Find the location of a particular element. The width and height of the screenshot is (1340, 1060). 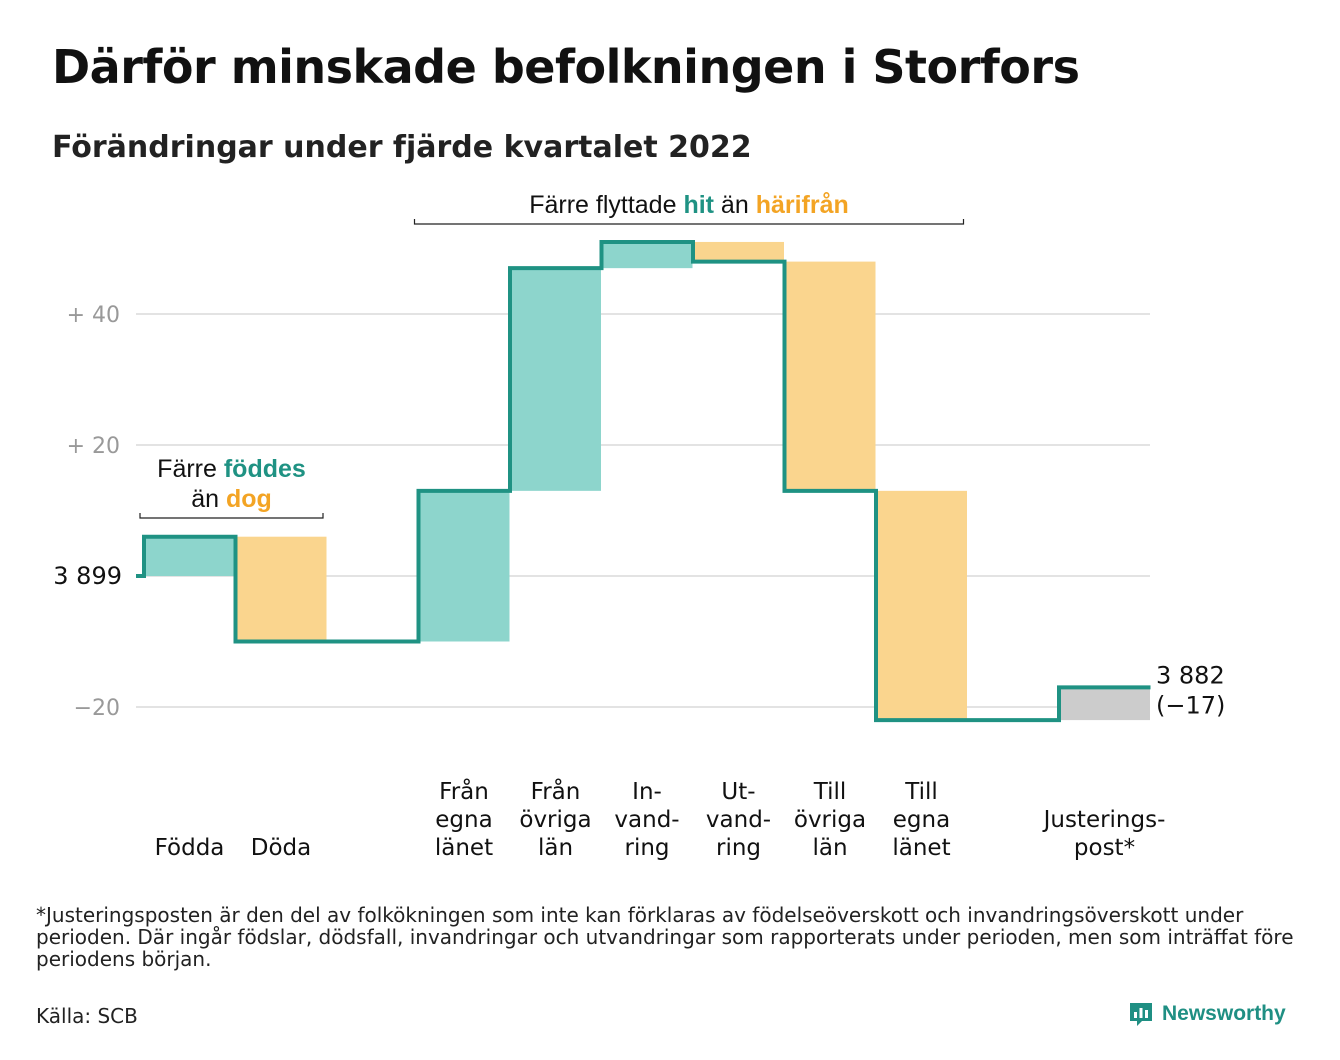

annotation-text: Färre flyttade hit än härifrån is located at coordinates (689, 205).